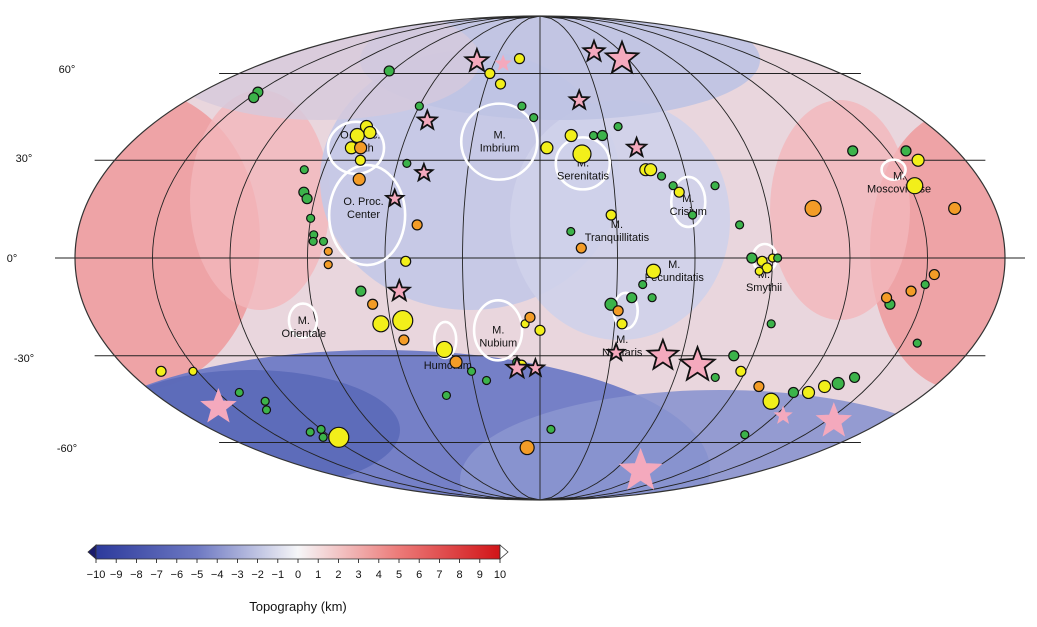  I want to click on colorbar-tick-label: −10, so click(96, 575).